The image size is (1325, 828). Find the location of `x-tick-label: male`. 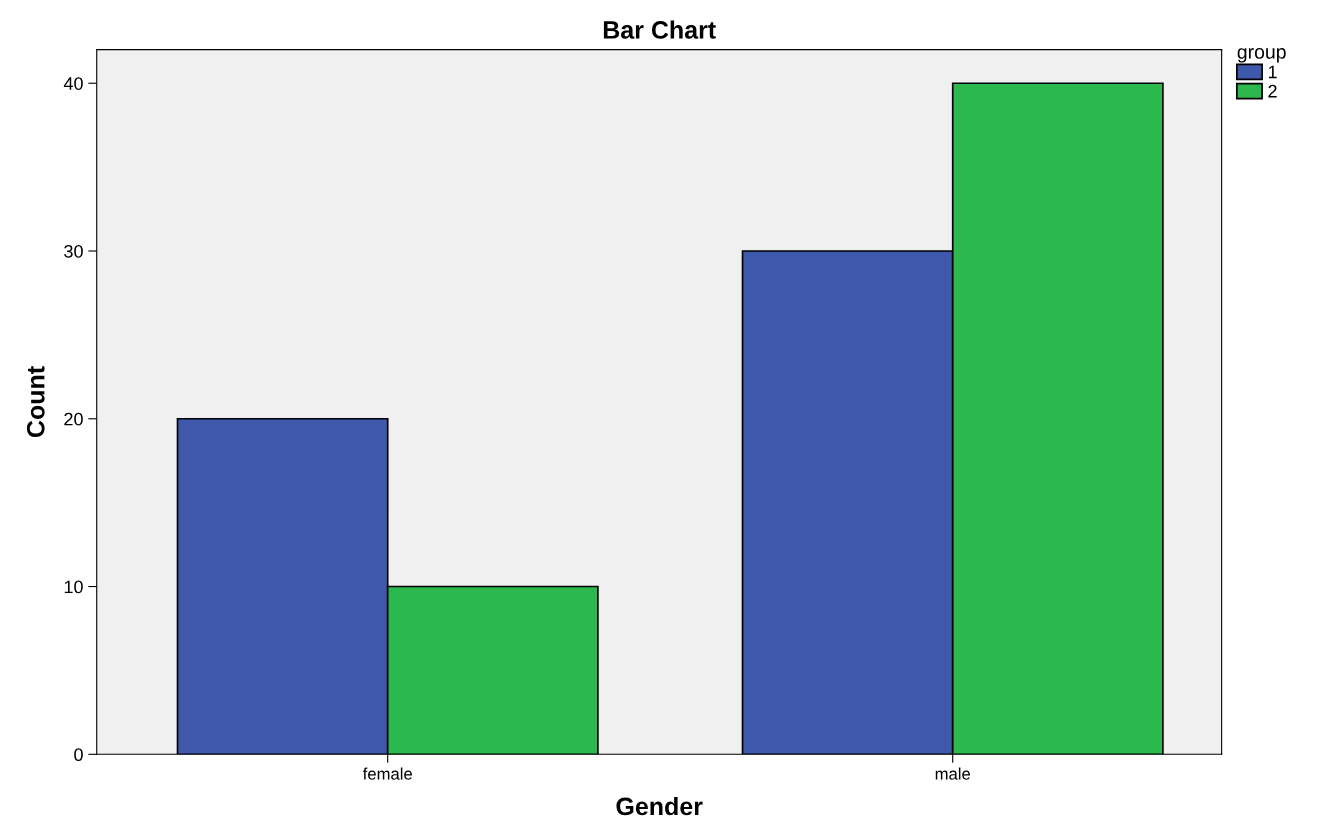

x-tick-label: male is located at coordinates (953, 773).